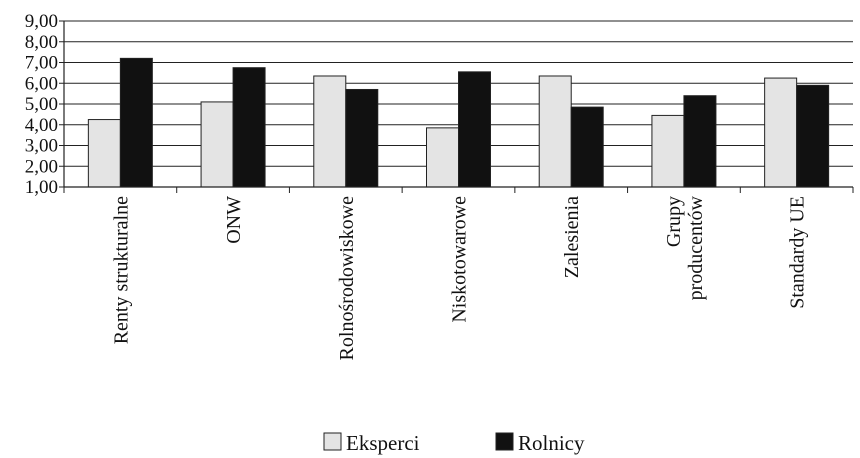  Describe the element at coordinates (696, 247) in the screenshot. I see `category-label: producentów` at that location.